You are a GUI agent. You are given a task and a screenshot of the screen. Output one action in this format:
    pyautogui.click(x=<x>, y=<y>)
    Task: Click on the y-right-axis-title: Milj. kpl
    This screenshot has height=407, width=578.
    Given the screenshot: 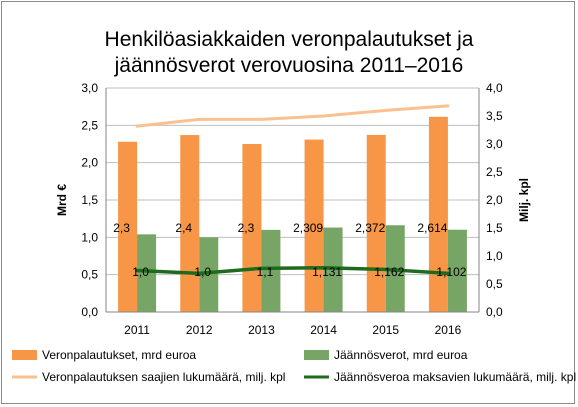 What is the action you would take?
    pyautogui.click(x=524, y=200)
    